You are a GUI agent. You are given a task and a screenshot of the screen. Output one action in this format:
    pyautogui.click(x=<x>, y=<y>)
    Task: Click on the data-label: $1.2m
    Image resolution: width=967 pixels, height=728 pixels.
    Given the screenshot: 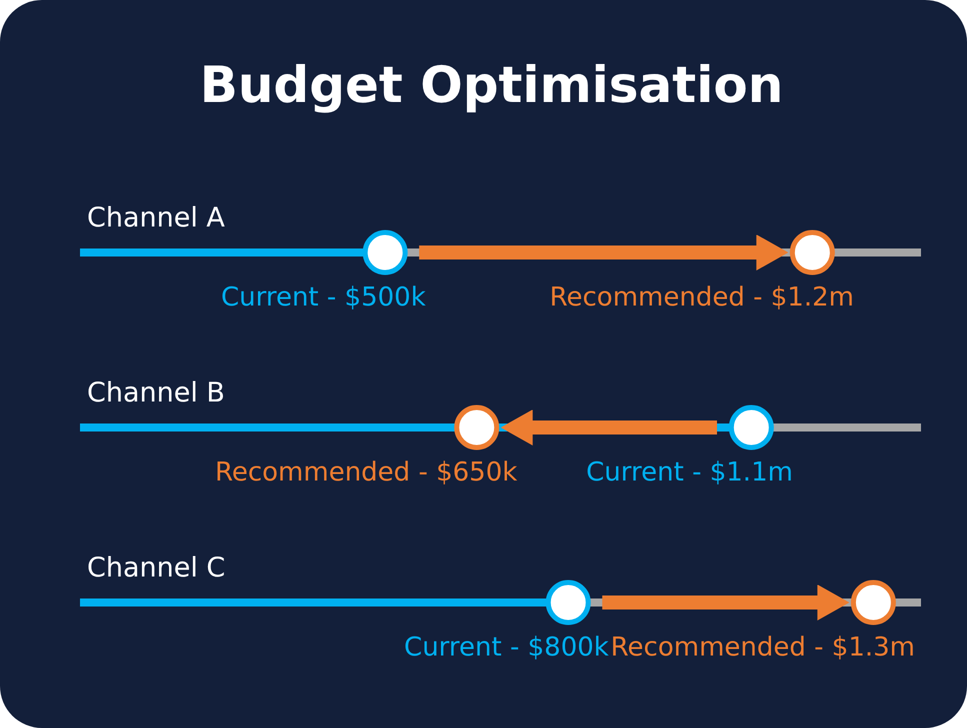 What is the action you would take?
    pyautogui.click(x=812, y=297)
    